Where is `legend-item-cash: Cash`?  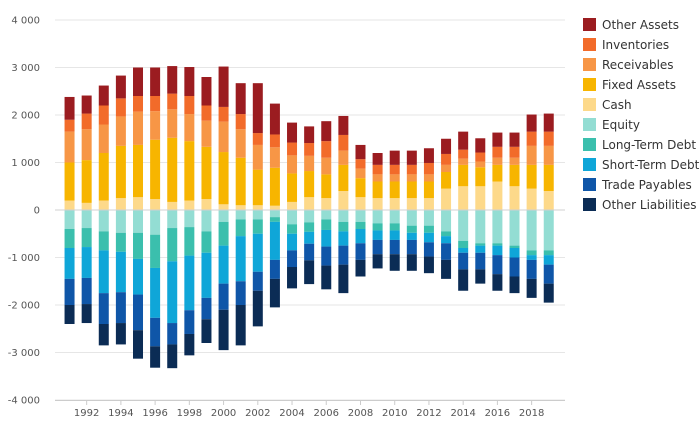
legend-item-cash: Cash is located at coordinates (607, 105).